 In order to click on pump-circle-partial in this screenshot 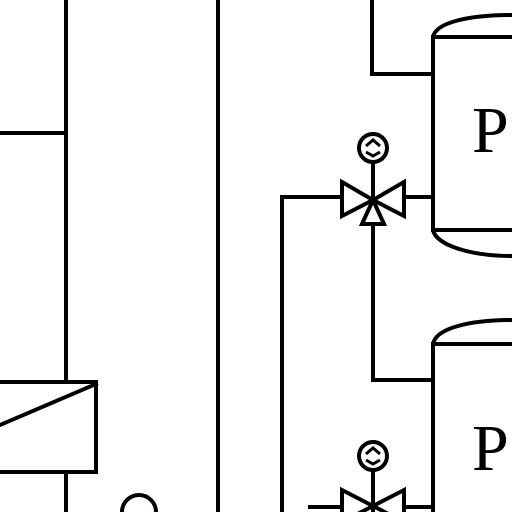, I will do `click(139, 502)`.